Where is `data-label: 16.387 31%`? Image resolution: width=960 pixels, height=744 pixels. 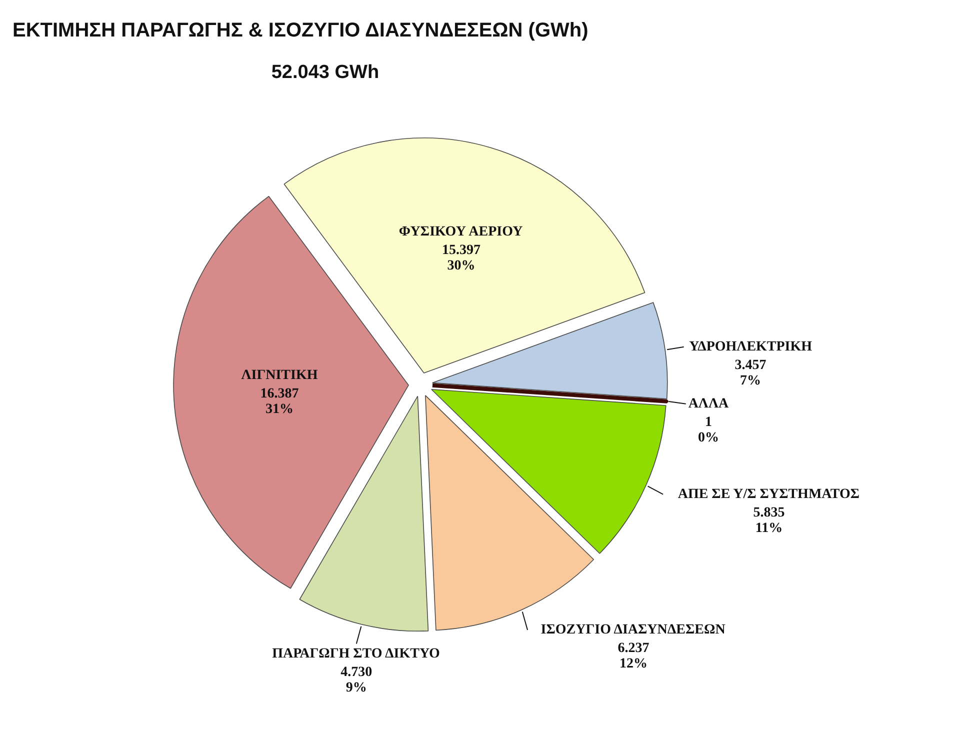 data-label: 16.387 31% is located at coordinates (279, 401).